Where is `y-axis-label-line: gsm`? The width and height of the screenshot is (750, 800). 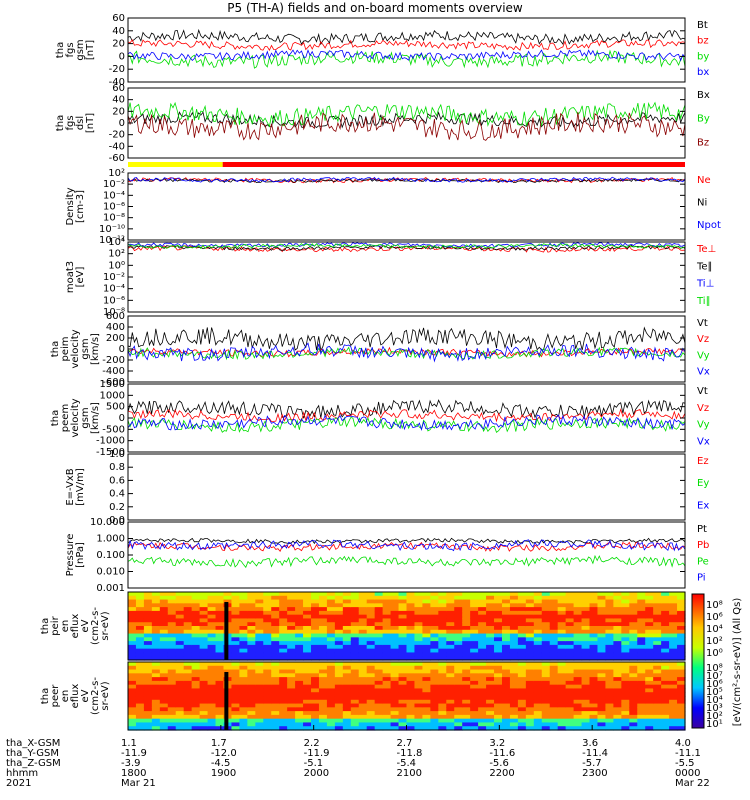
y-axis-label-line: gsm is located at coordinates (85, 417).